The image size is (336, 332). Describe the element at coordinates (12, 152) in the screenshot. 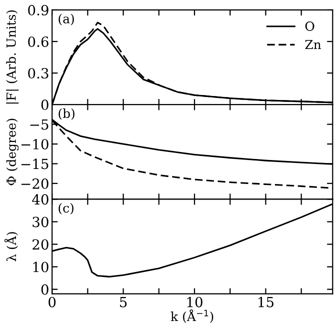

I see `y-axis-title: Φ (degree)` at that location.